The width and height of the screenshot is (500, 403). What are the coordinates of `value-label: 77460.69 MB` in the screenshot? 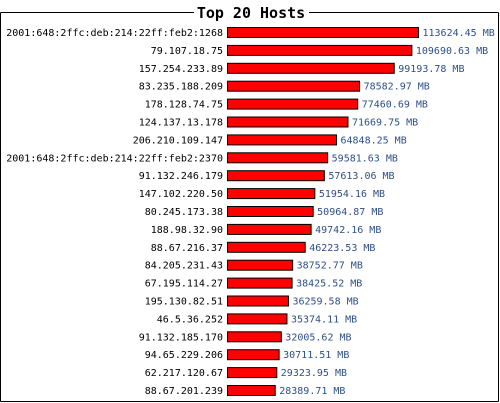 It's located at (395, 105).